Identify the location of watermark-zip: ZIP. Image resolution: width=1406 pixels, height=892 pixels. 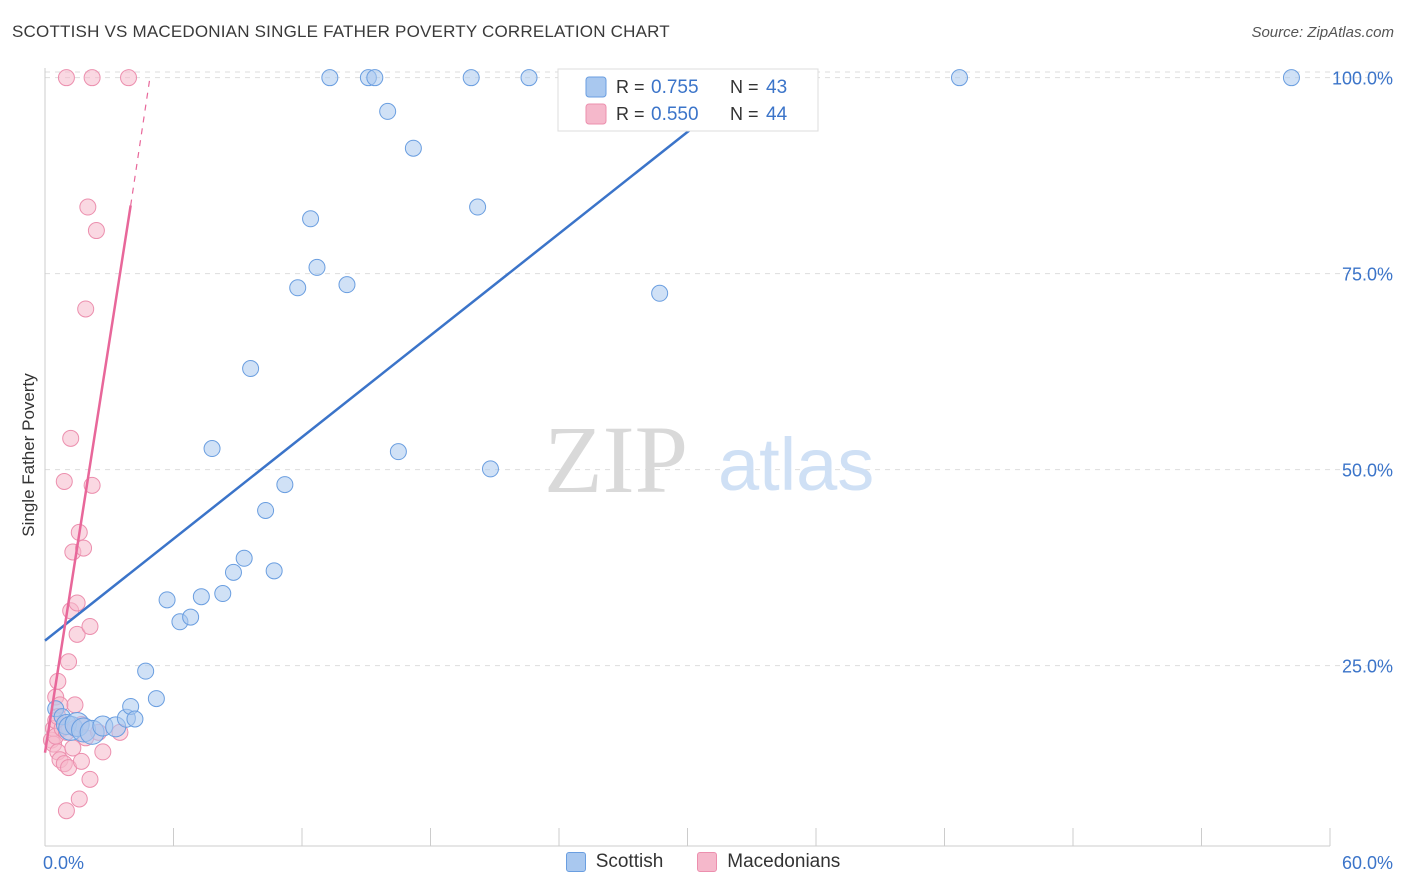
(616, 459).